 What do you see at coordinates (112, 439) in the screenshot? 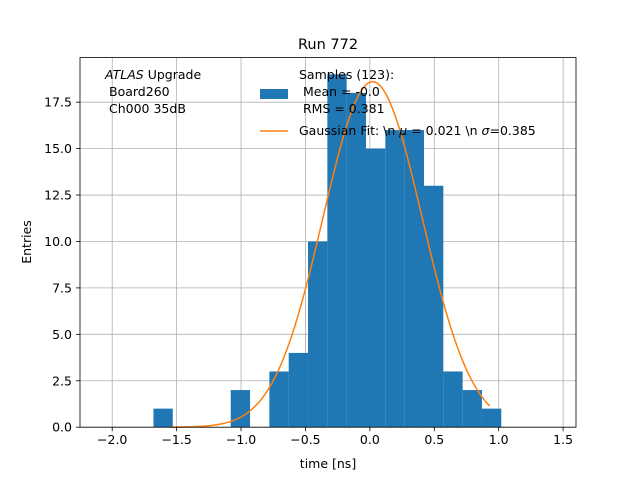
I see `x-tick-label: −2.0` at bounding box center [112, 439].